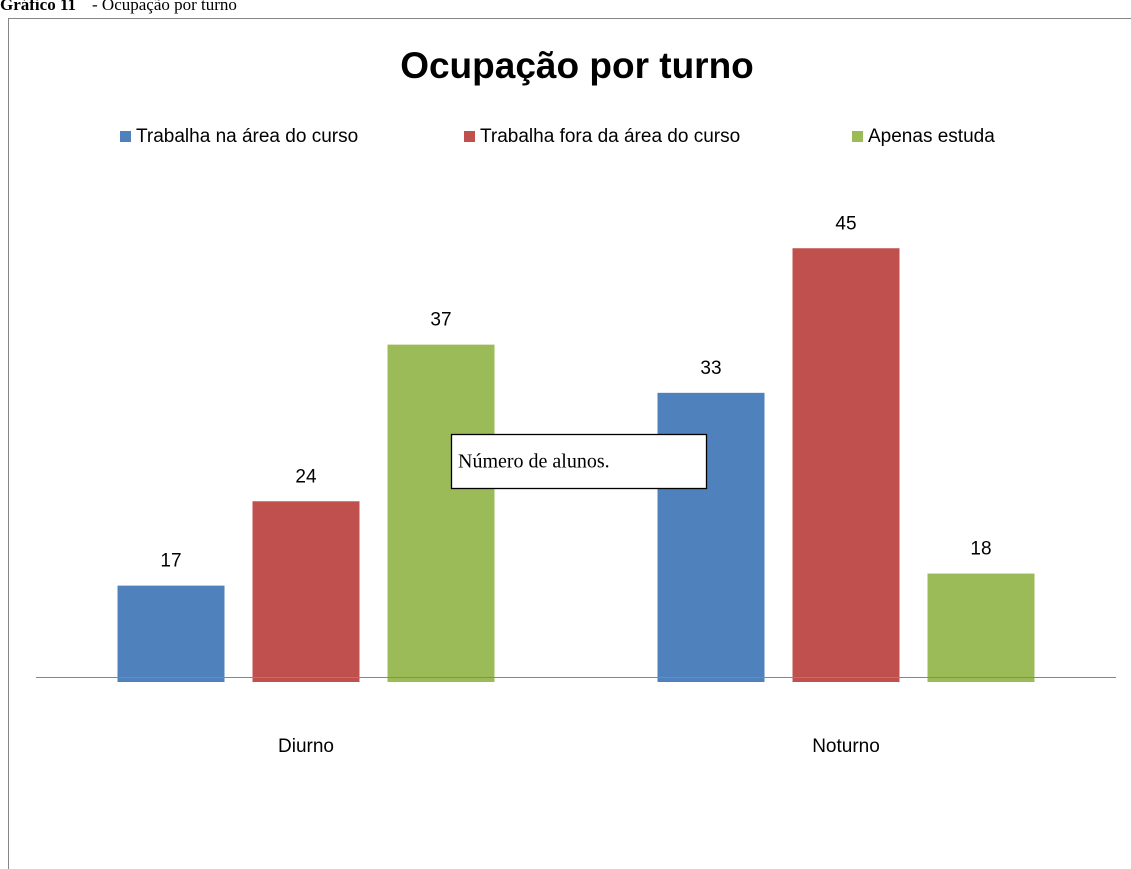 The height and width of the screenshot is (869, 1131). Describe the element at coordinates (306, 746) in the screenshot. I see `x-tick-label: Diurno` at that location.